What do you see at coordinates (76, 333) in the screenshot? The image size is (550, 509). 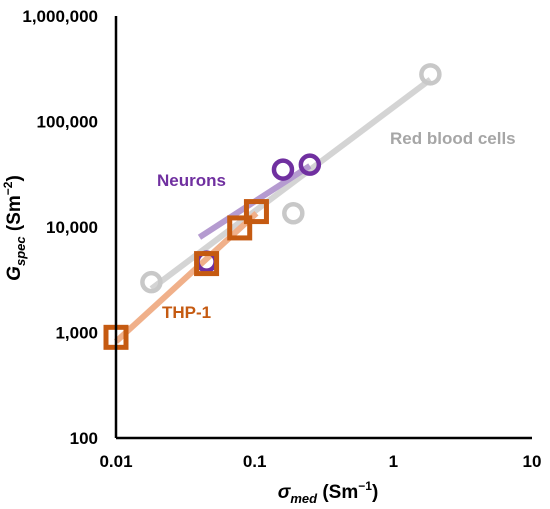 I see `y-tick-label: 1,000` at bounding box center [76, 333].